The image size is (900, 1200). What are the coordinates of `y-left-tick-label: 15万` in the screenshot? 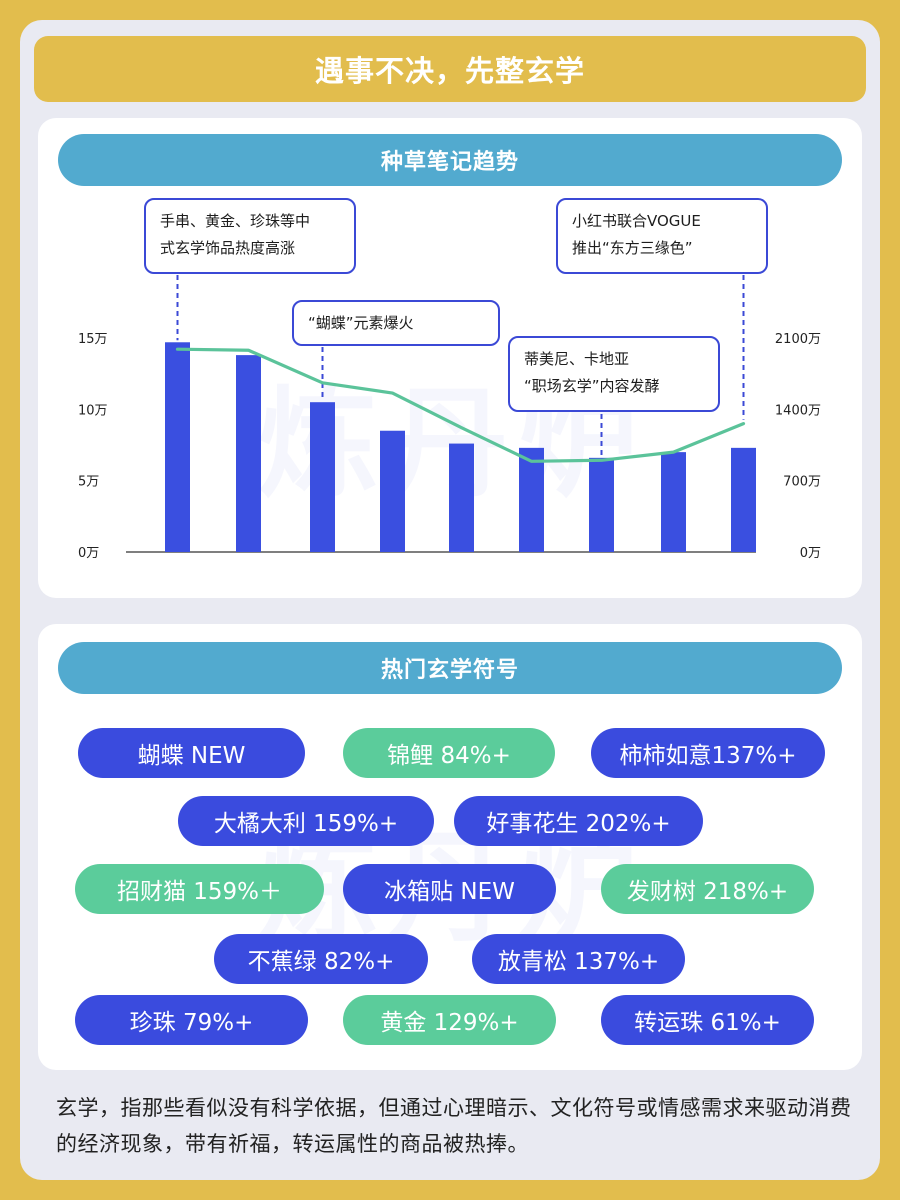 It's located at (93, 339).